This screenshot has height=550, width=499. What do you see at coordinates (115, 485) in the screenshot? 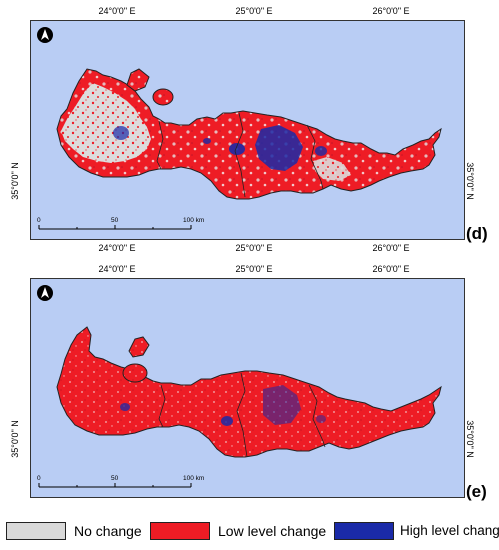
I see `scale-bar-e` at bounding box center [115, 485].